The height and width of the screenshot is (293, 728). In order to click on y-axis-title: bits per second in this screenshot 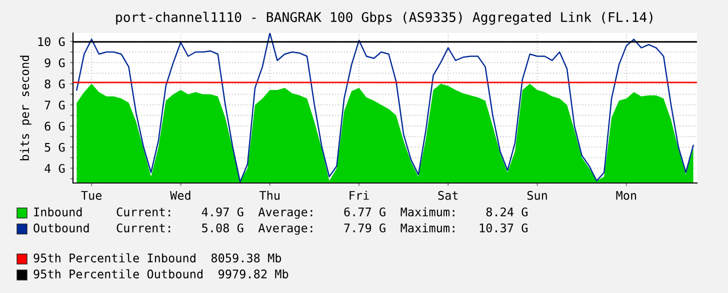, I will do `click(26, 108)`.